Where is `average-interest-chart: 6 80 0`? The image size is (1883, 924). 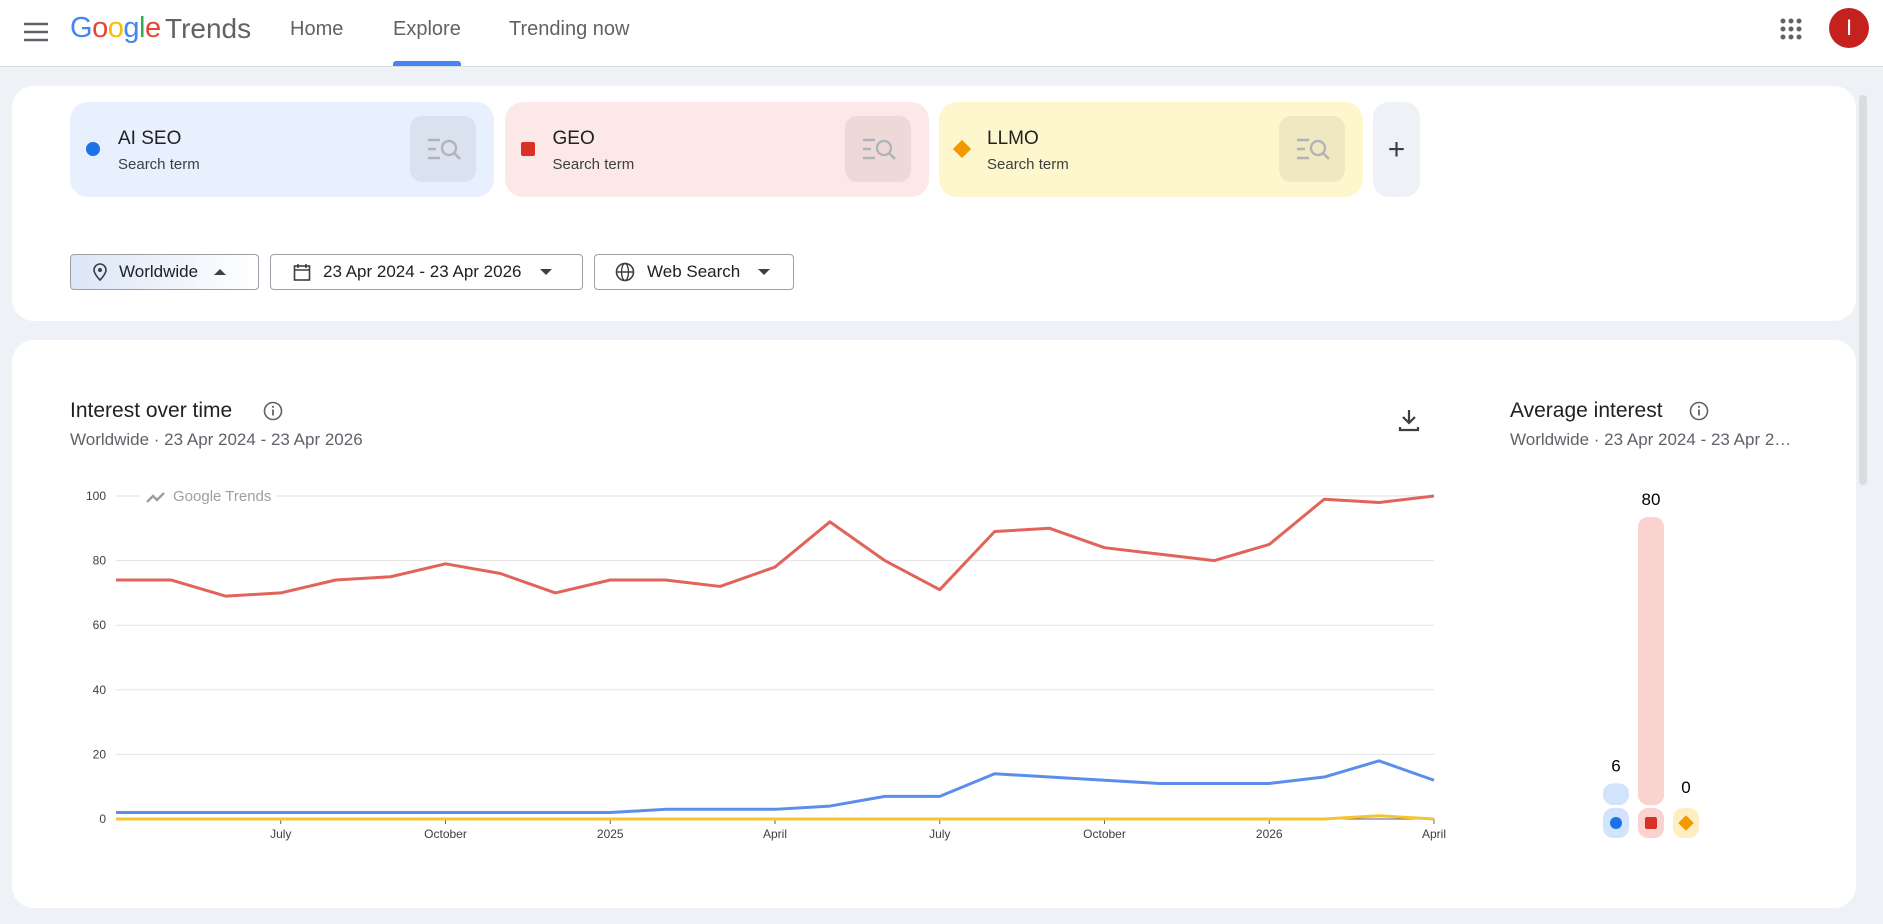
average-interest-chart: 6 80 0 is located at coordinates (1651, 664).